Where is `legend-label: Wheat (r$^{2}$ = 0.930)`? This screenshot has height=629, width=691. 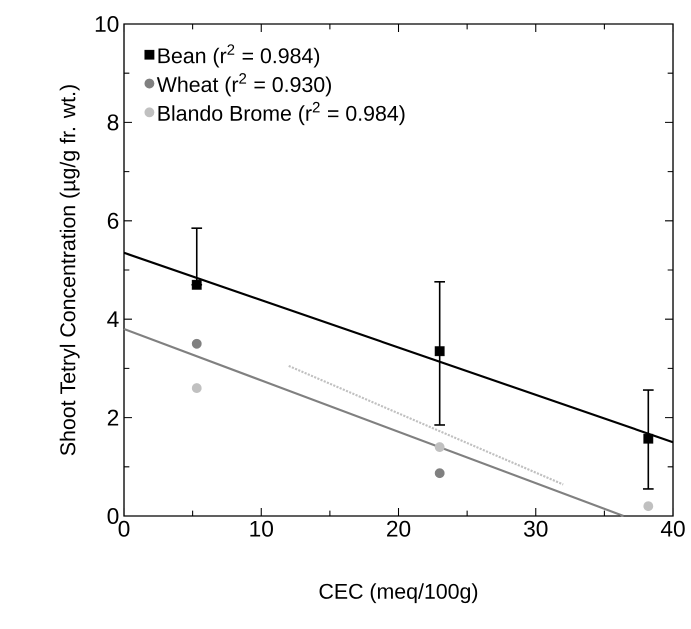 legend-label: Wheat (r$^{2}$ = 0.930) is located at coordinates (243, 84).